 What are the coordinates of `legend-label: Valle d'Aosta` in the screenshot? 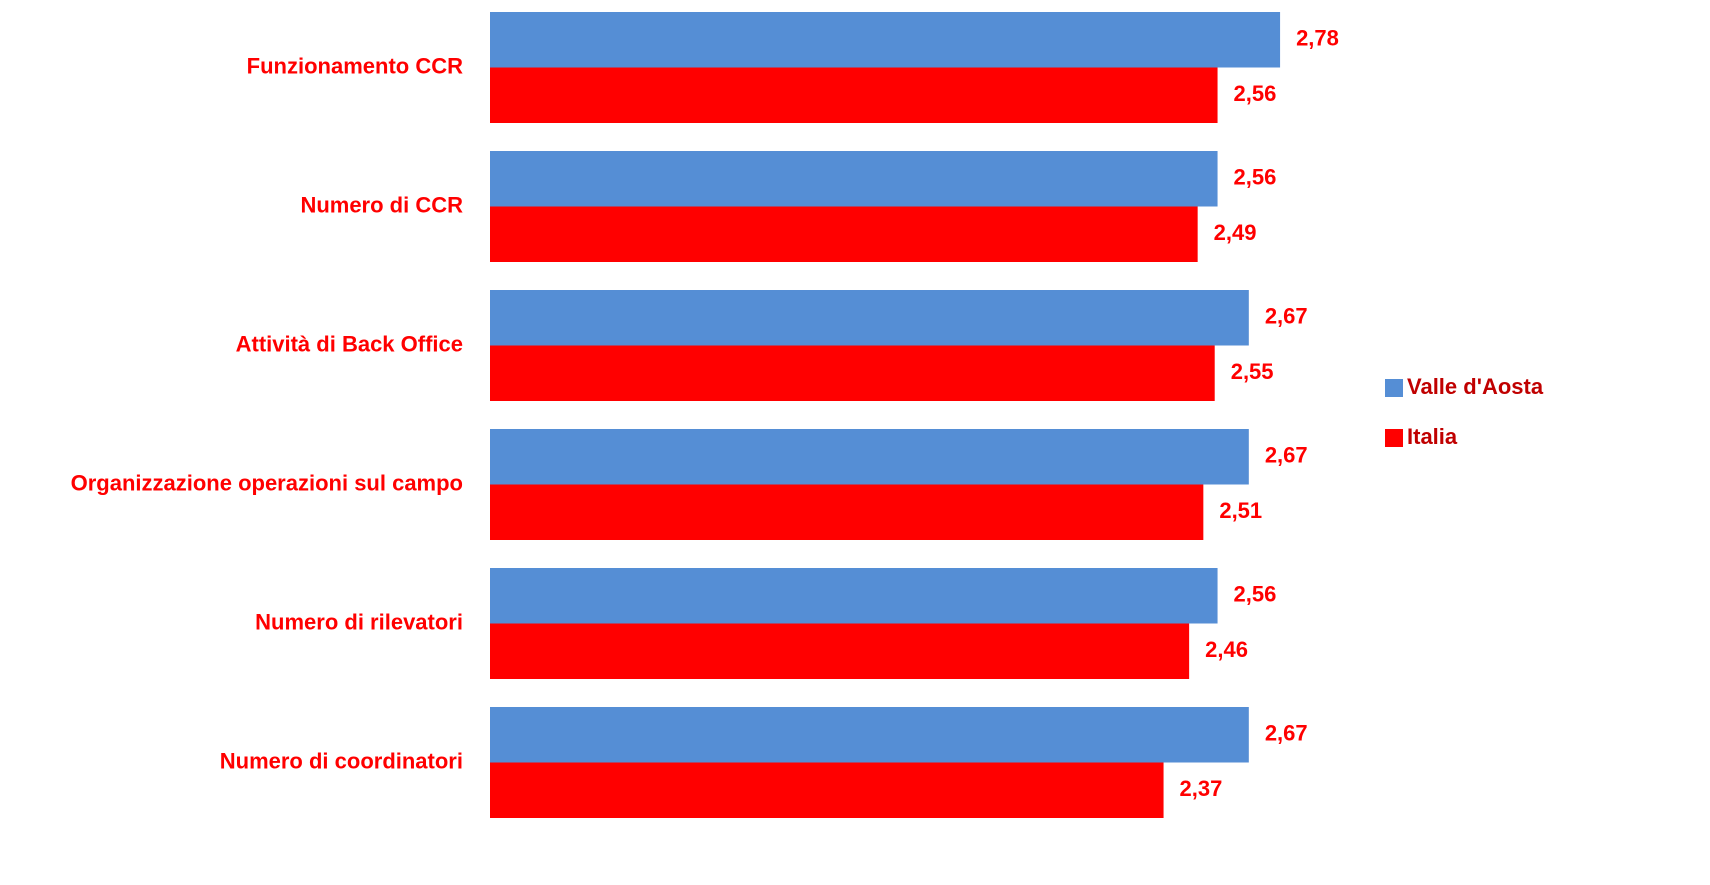 It's located at (1475, 386).